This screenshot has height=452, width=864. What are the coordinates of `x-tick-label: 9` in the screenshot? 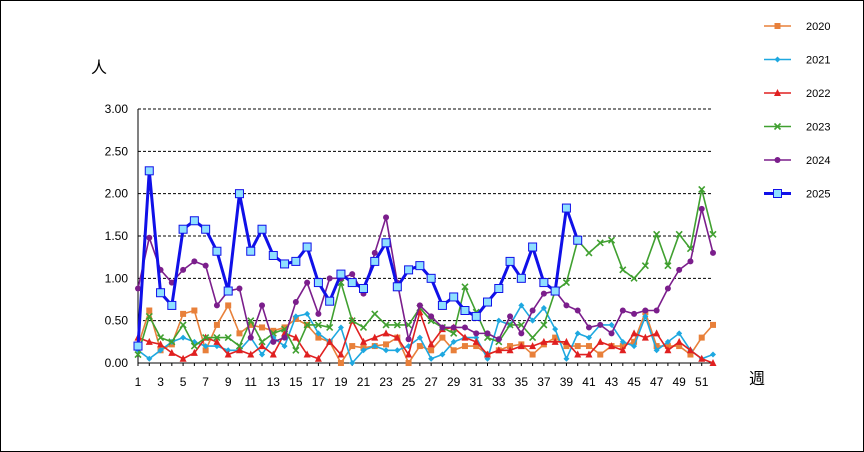 It's located at (228, 382).